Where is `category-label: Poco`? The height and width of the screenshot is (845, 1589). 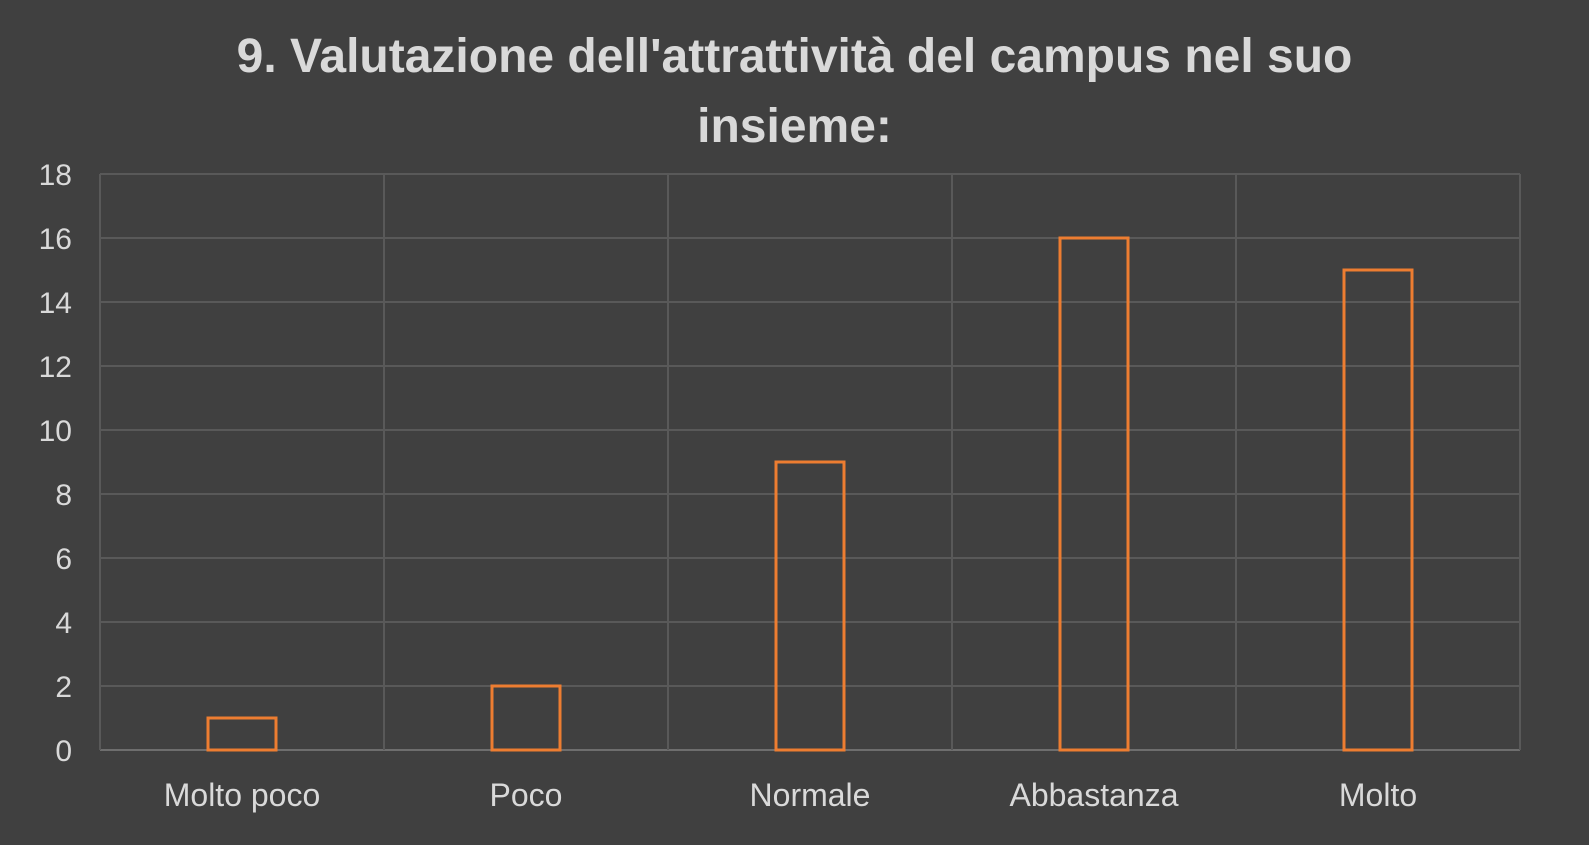 category-label: Poco is located at coordinates (526, 795).